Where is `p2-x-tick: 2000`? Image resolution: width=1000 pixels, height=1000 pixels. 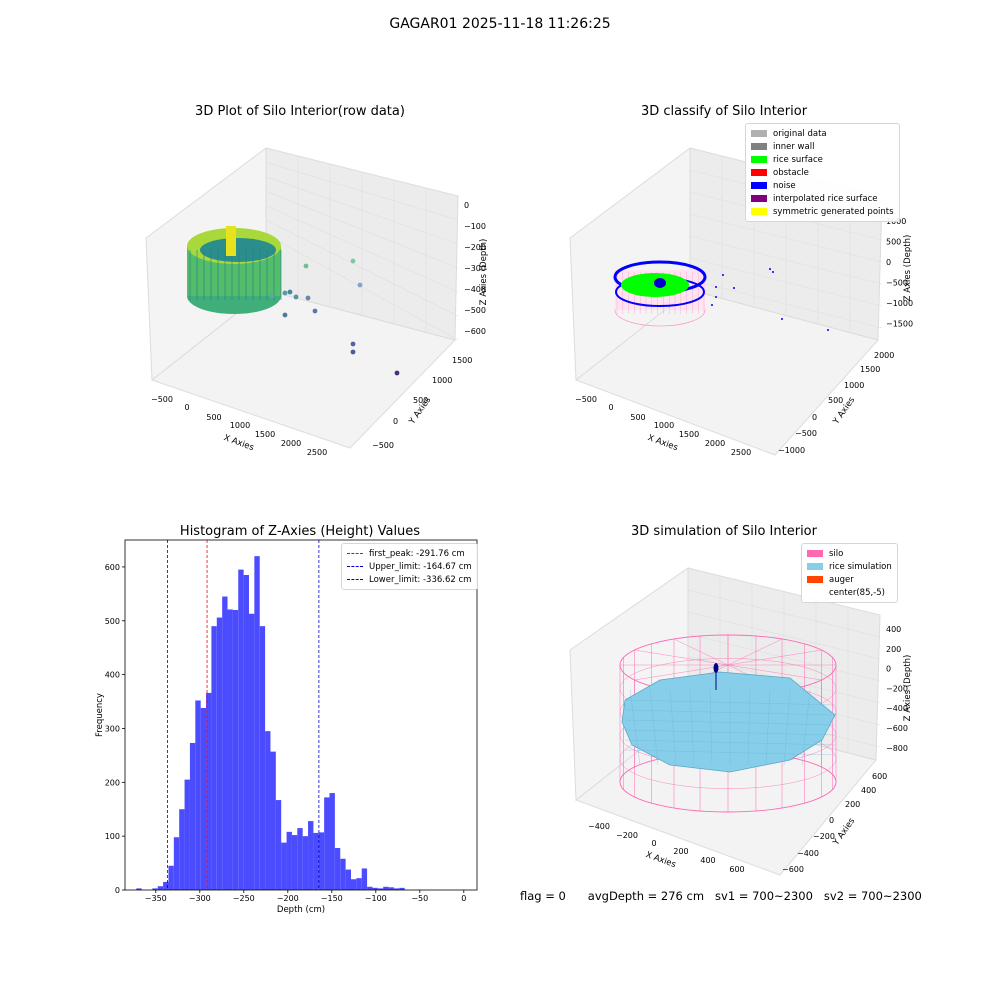
p2-x-tick: 2000 is located at coordinates (715, 443).